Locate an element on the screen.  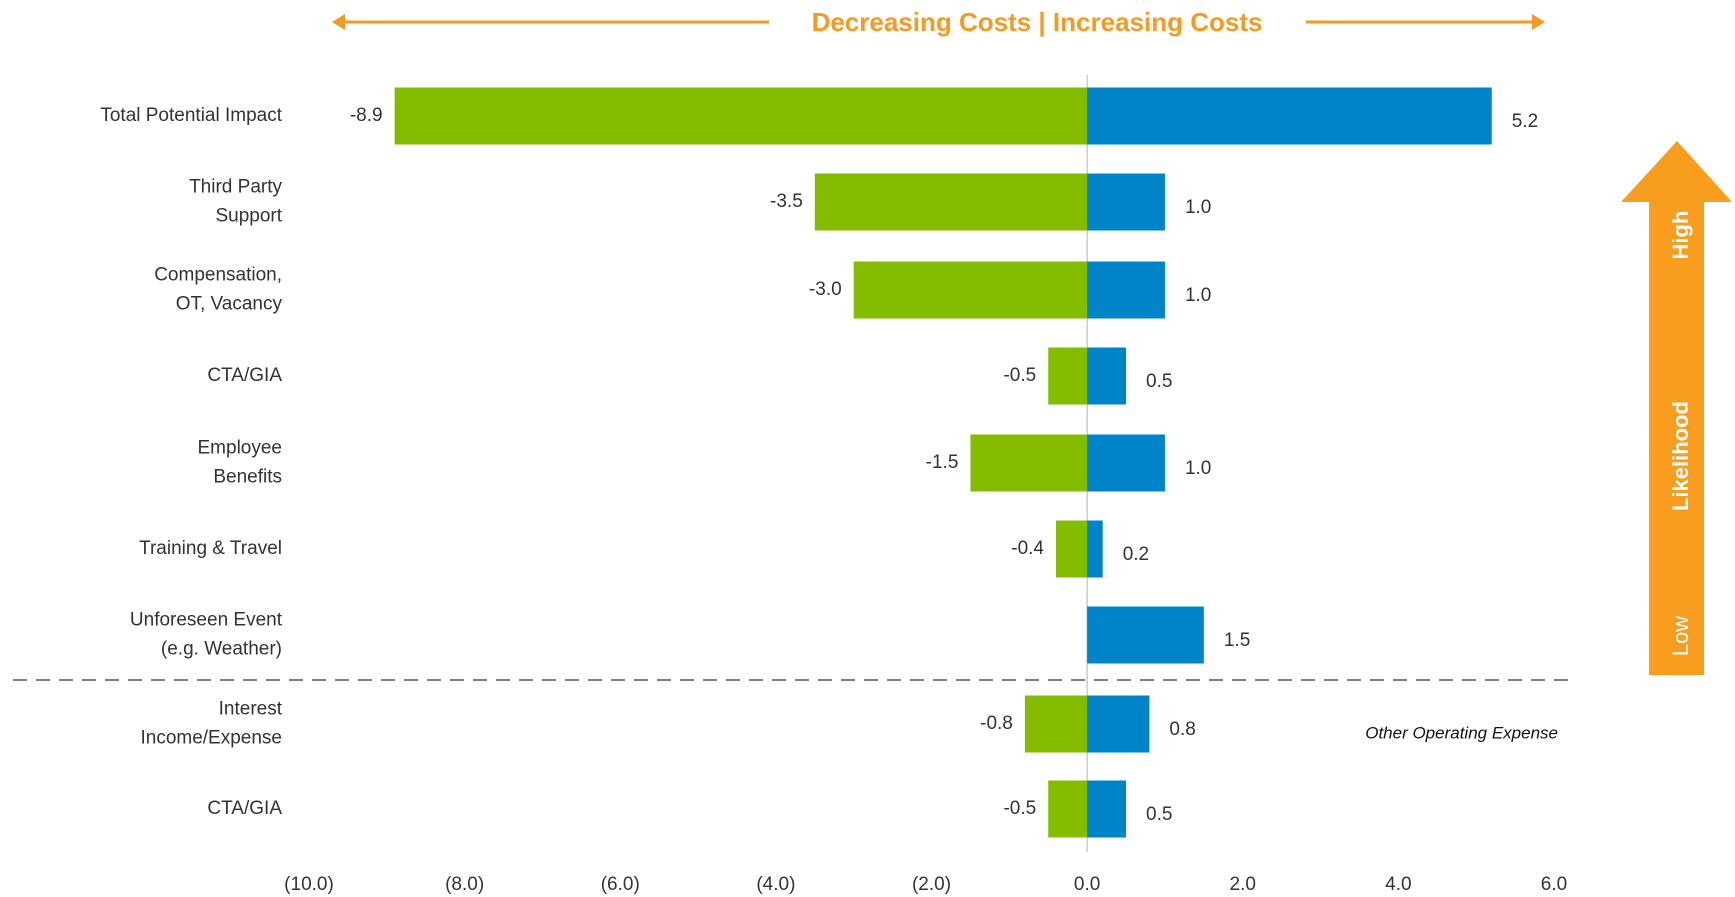
category-line: Employee is located at coordinates (240, 448).